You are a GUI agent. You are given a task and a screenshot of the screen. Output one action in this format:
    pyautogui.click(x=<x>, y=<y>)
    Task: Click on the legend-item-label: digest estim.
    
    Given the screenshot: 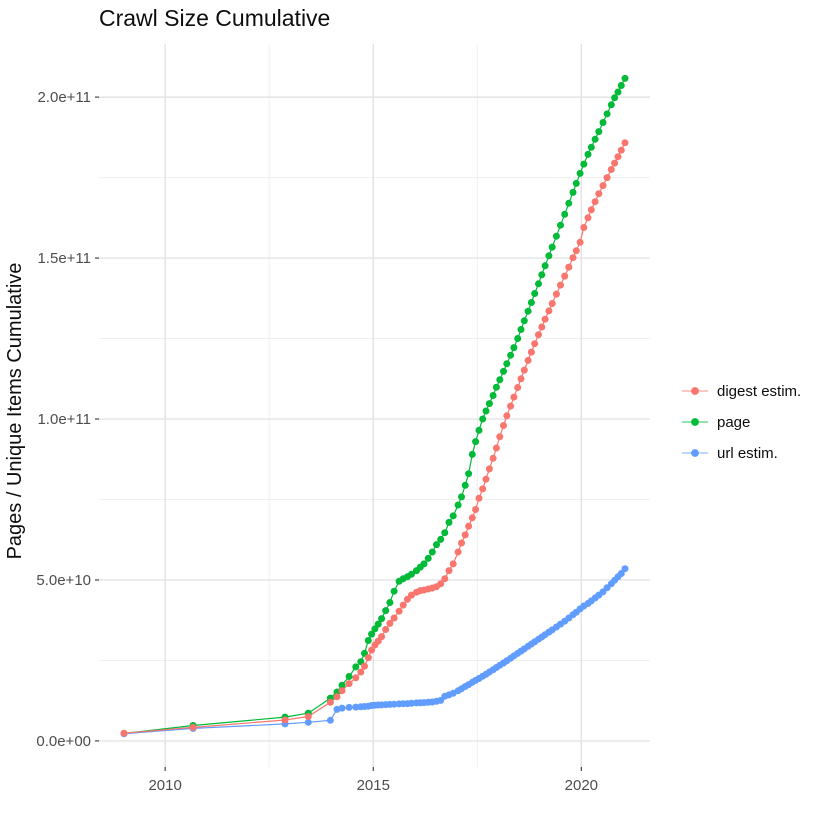 What is the action you would take?
    pyautogui.click(x=759, y=391)
    